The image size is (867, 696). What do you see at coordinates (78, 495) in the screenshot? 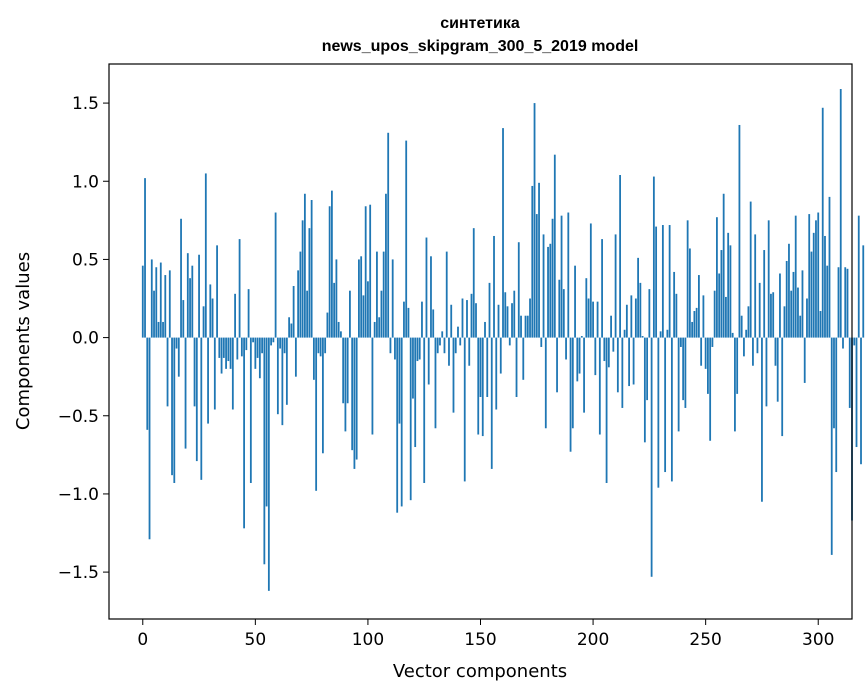
I see `y-tick-label: −1.0` at bounding box center [78, 495].